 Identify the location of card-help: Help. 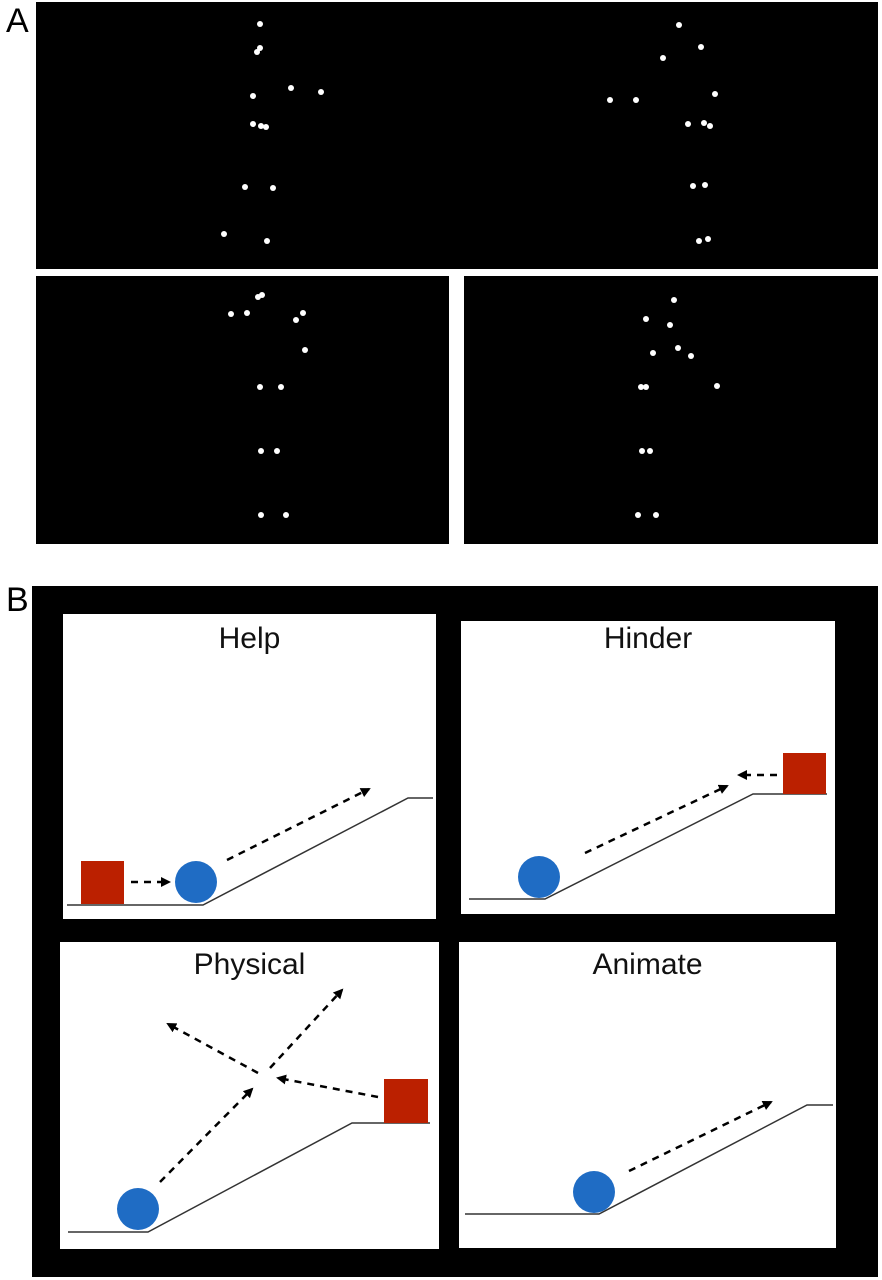
(249, 766).